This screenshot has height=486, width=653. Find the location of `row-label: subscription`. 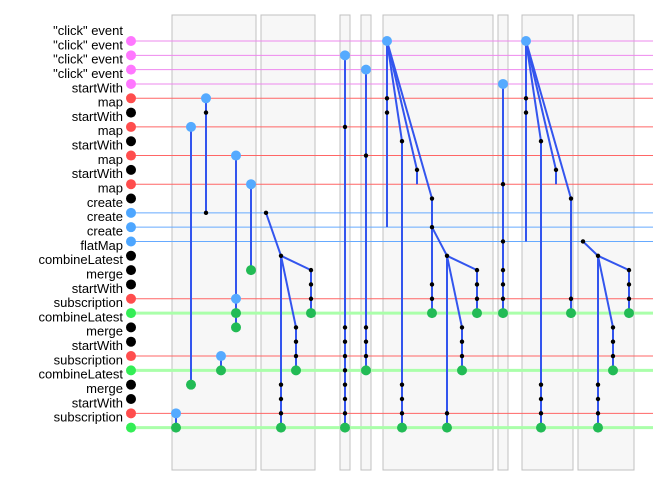

row-label: subscription is located at coordinates (88, 417).